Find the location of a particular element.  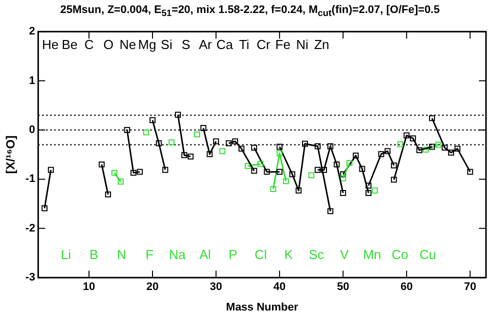

annotation: B is located at coordinates (93, 254).